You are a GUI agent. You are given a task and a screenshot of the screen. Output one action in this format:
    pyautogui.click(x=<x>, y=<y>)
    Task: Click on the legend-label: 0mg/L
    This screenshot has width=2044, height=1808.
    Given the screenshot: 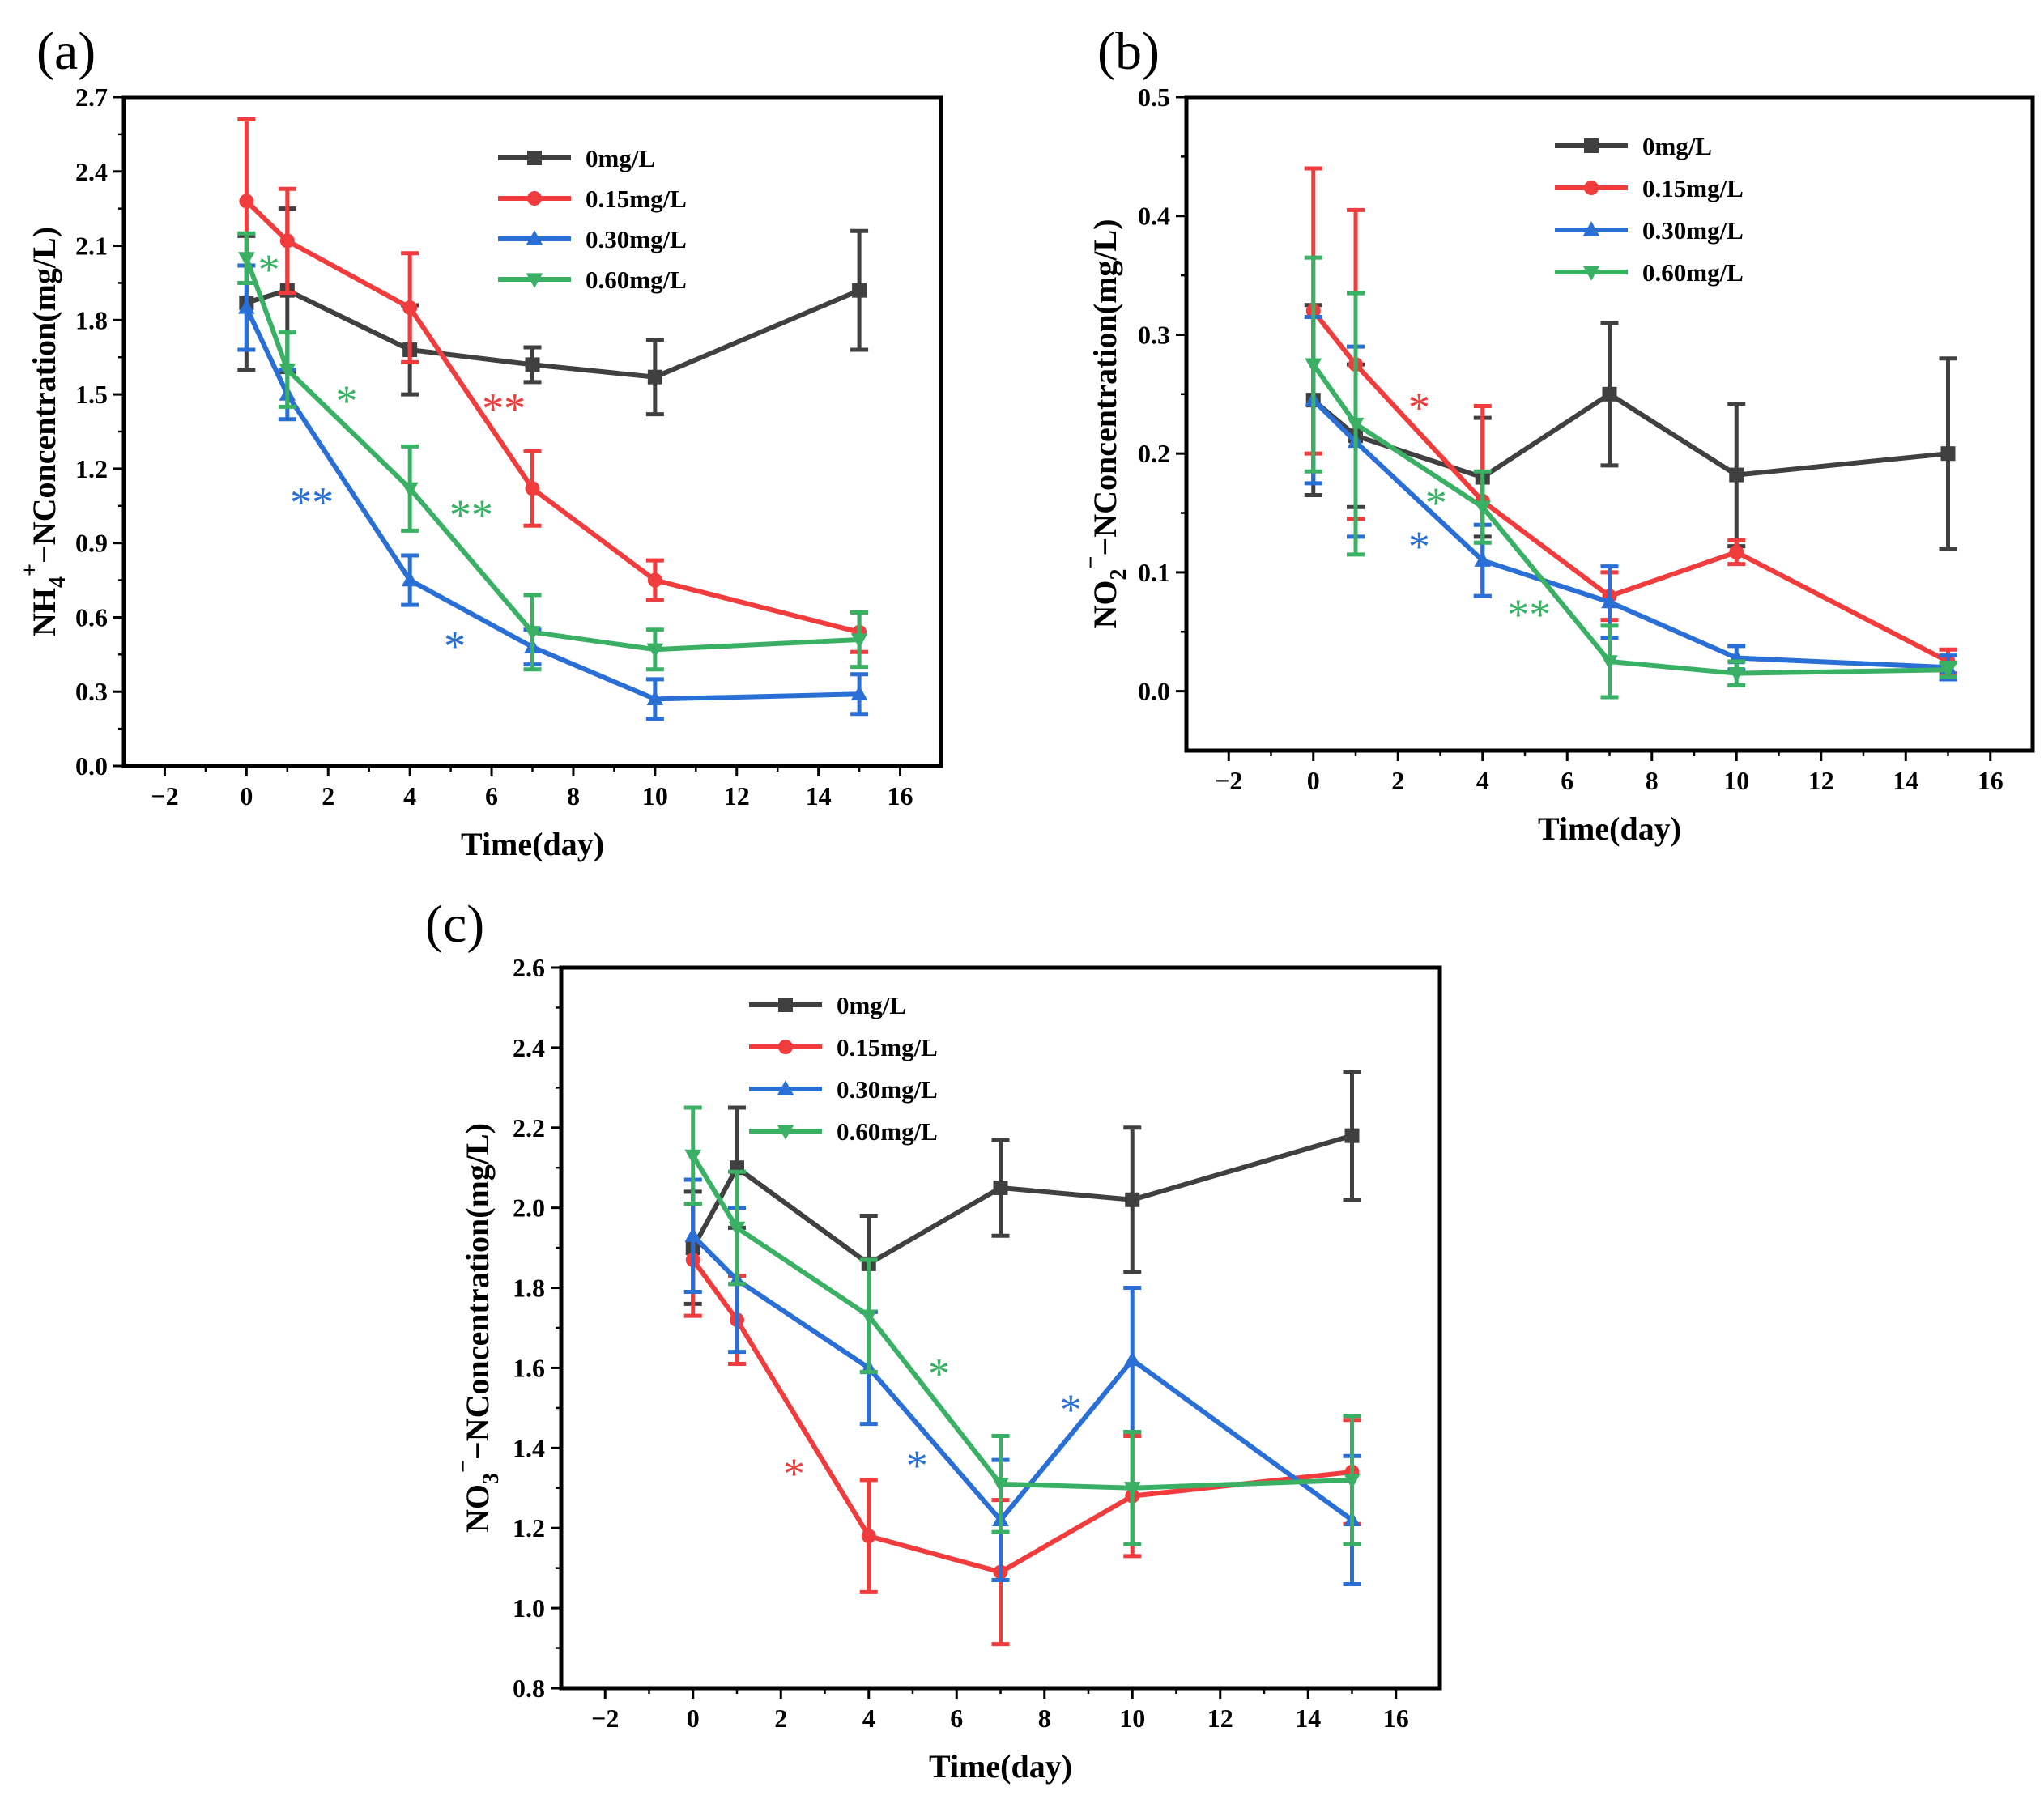 What is the action you would take?
    pyautogui.click(x=1677, y=146)
    